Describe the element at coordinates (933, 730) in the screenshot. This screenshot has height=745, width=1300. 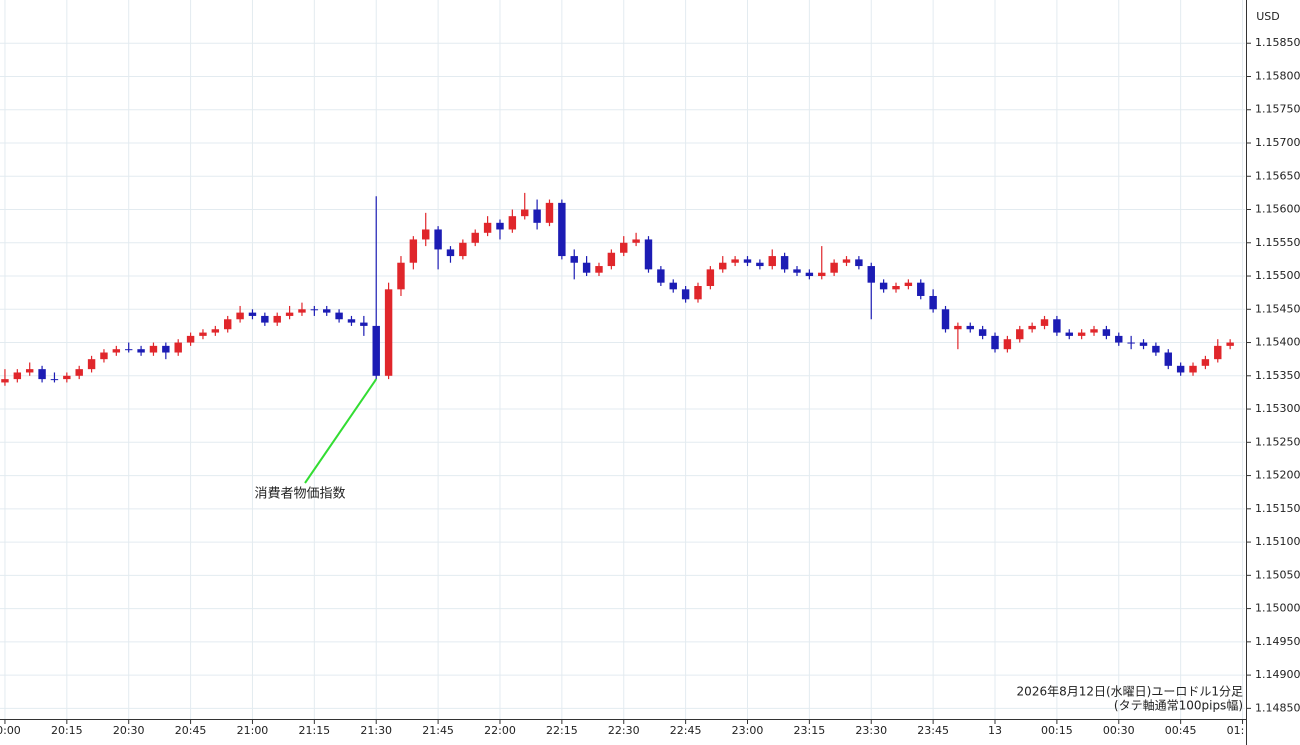
I see `x-tick-label: 23:45` at that location.